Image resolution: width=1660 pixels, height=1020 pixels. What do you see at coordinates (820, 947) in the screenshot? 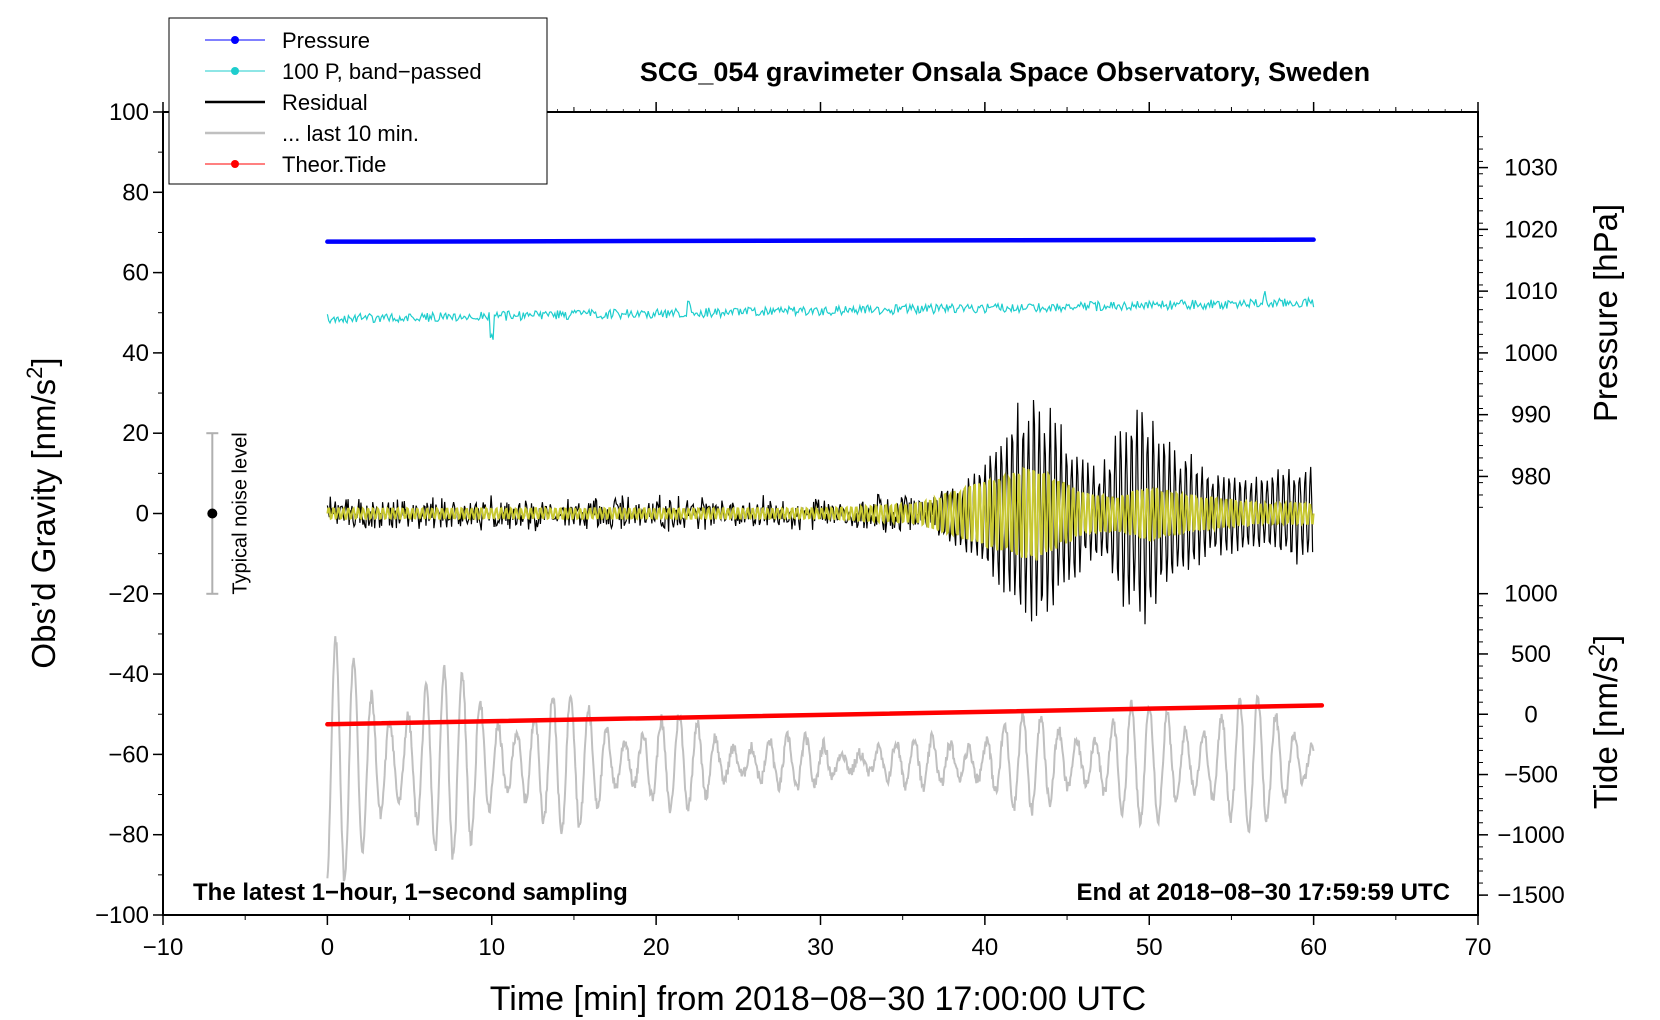
I see `x-tick-label: 30` at bounding box center [820, 947].